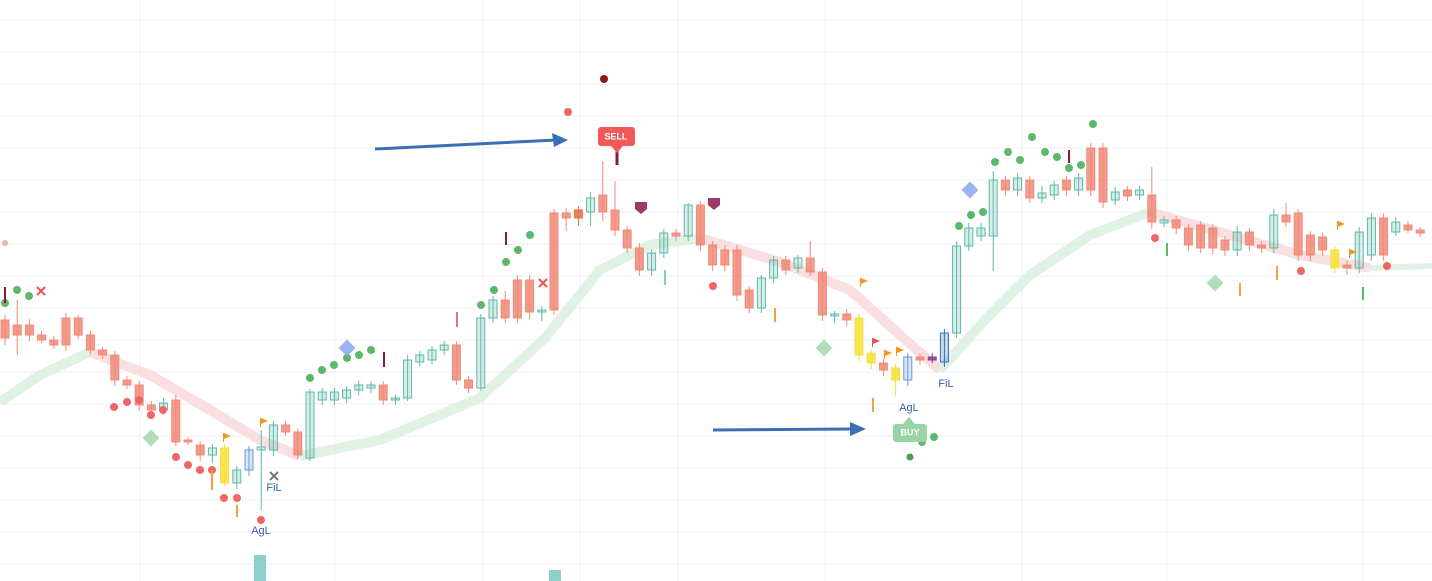  I want to click on buy-text: BUY, so click(909, 432).